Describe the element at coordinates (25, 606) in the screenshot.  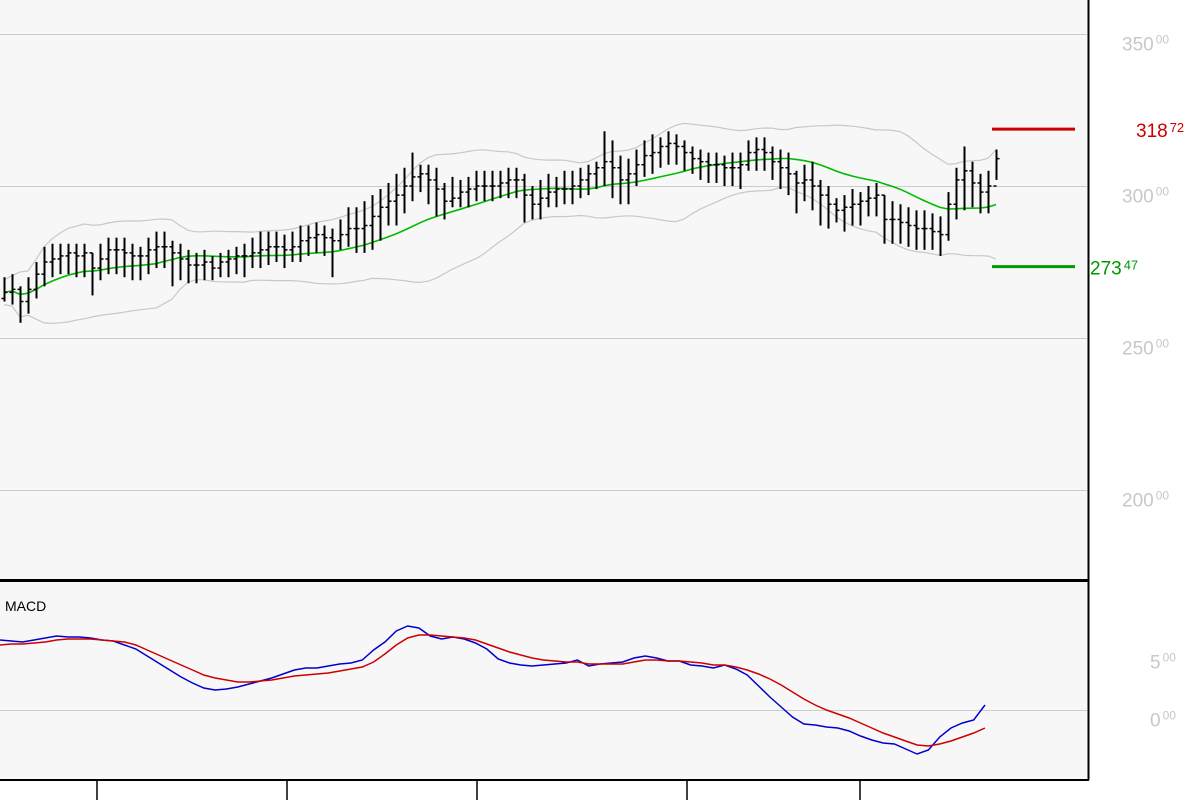
I see `macd-title: MACD` at that location.